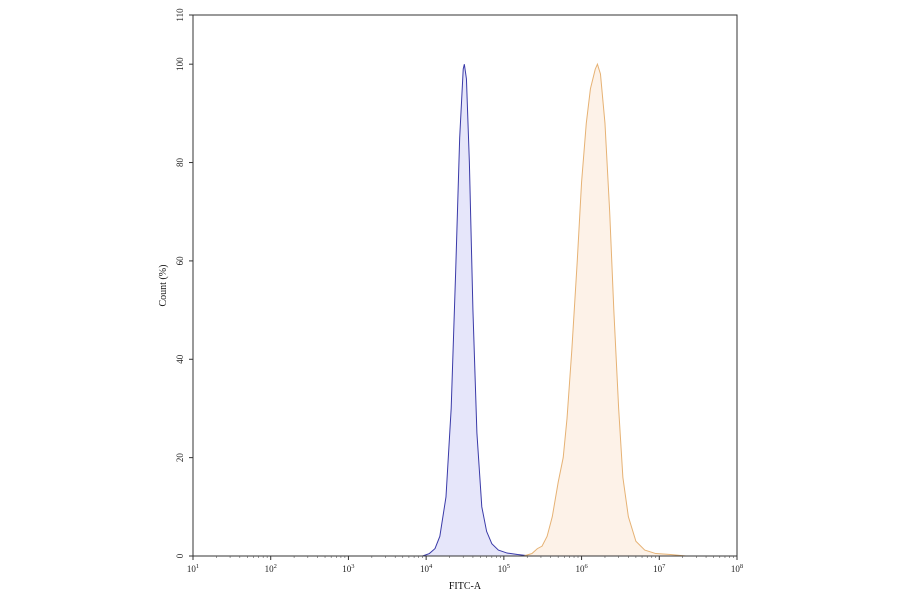  I want to click on y-tick-label-2: 20, so click(180, 458).